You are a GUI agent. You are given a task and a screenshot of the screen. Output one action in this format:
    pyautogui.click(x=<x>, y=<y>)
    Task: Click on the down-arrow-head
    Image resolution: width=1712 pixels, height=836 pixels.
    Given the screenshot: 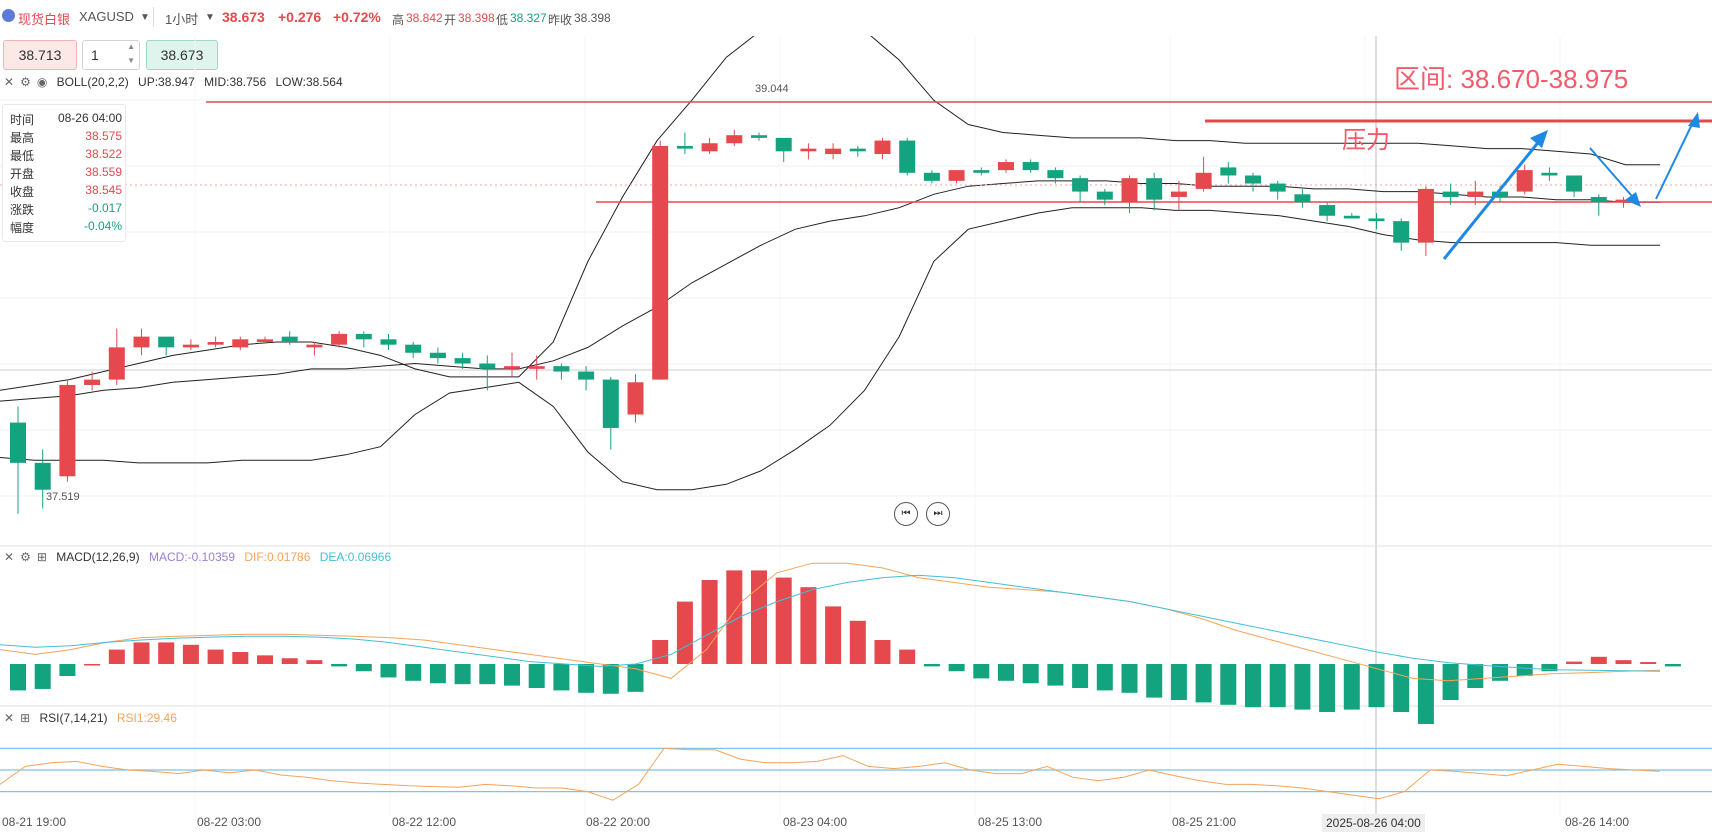 What is the action you would take?
    pyautogui.click(x=1633, y=199)
    